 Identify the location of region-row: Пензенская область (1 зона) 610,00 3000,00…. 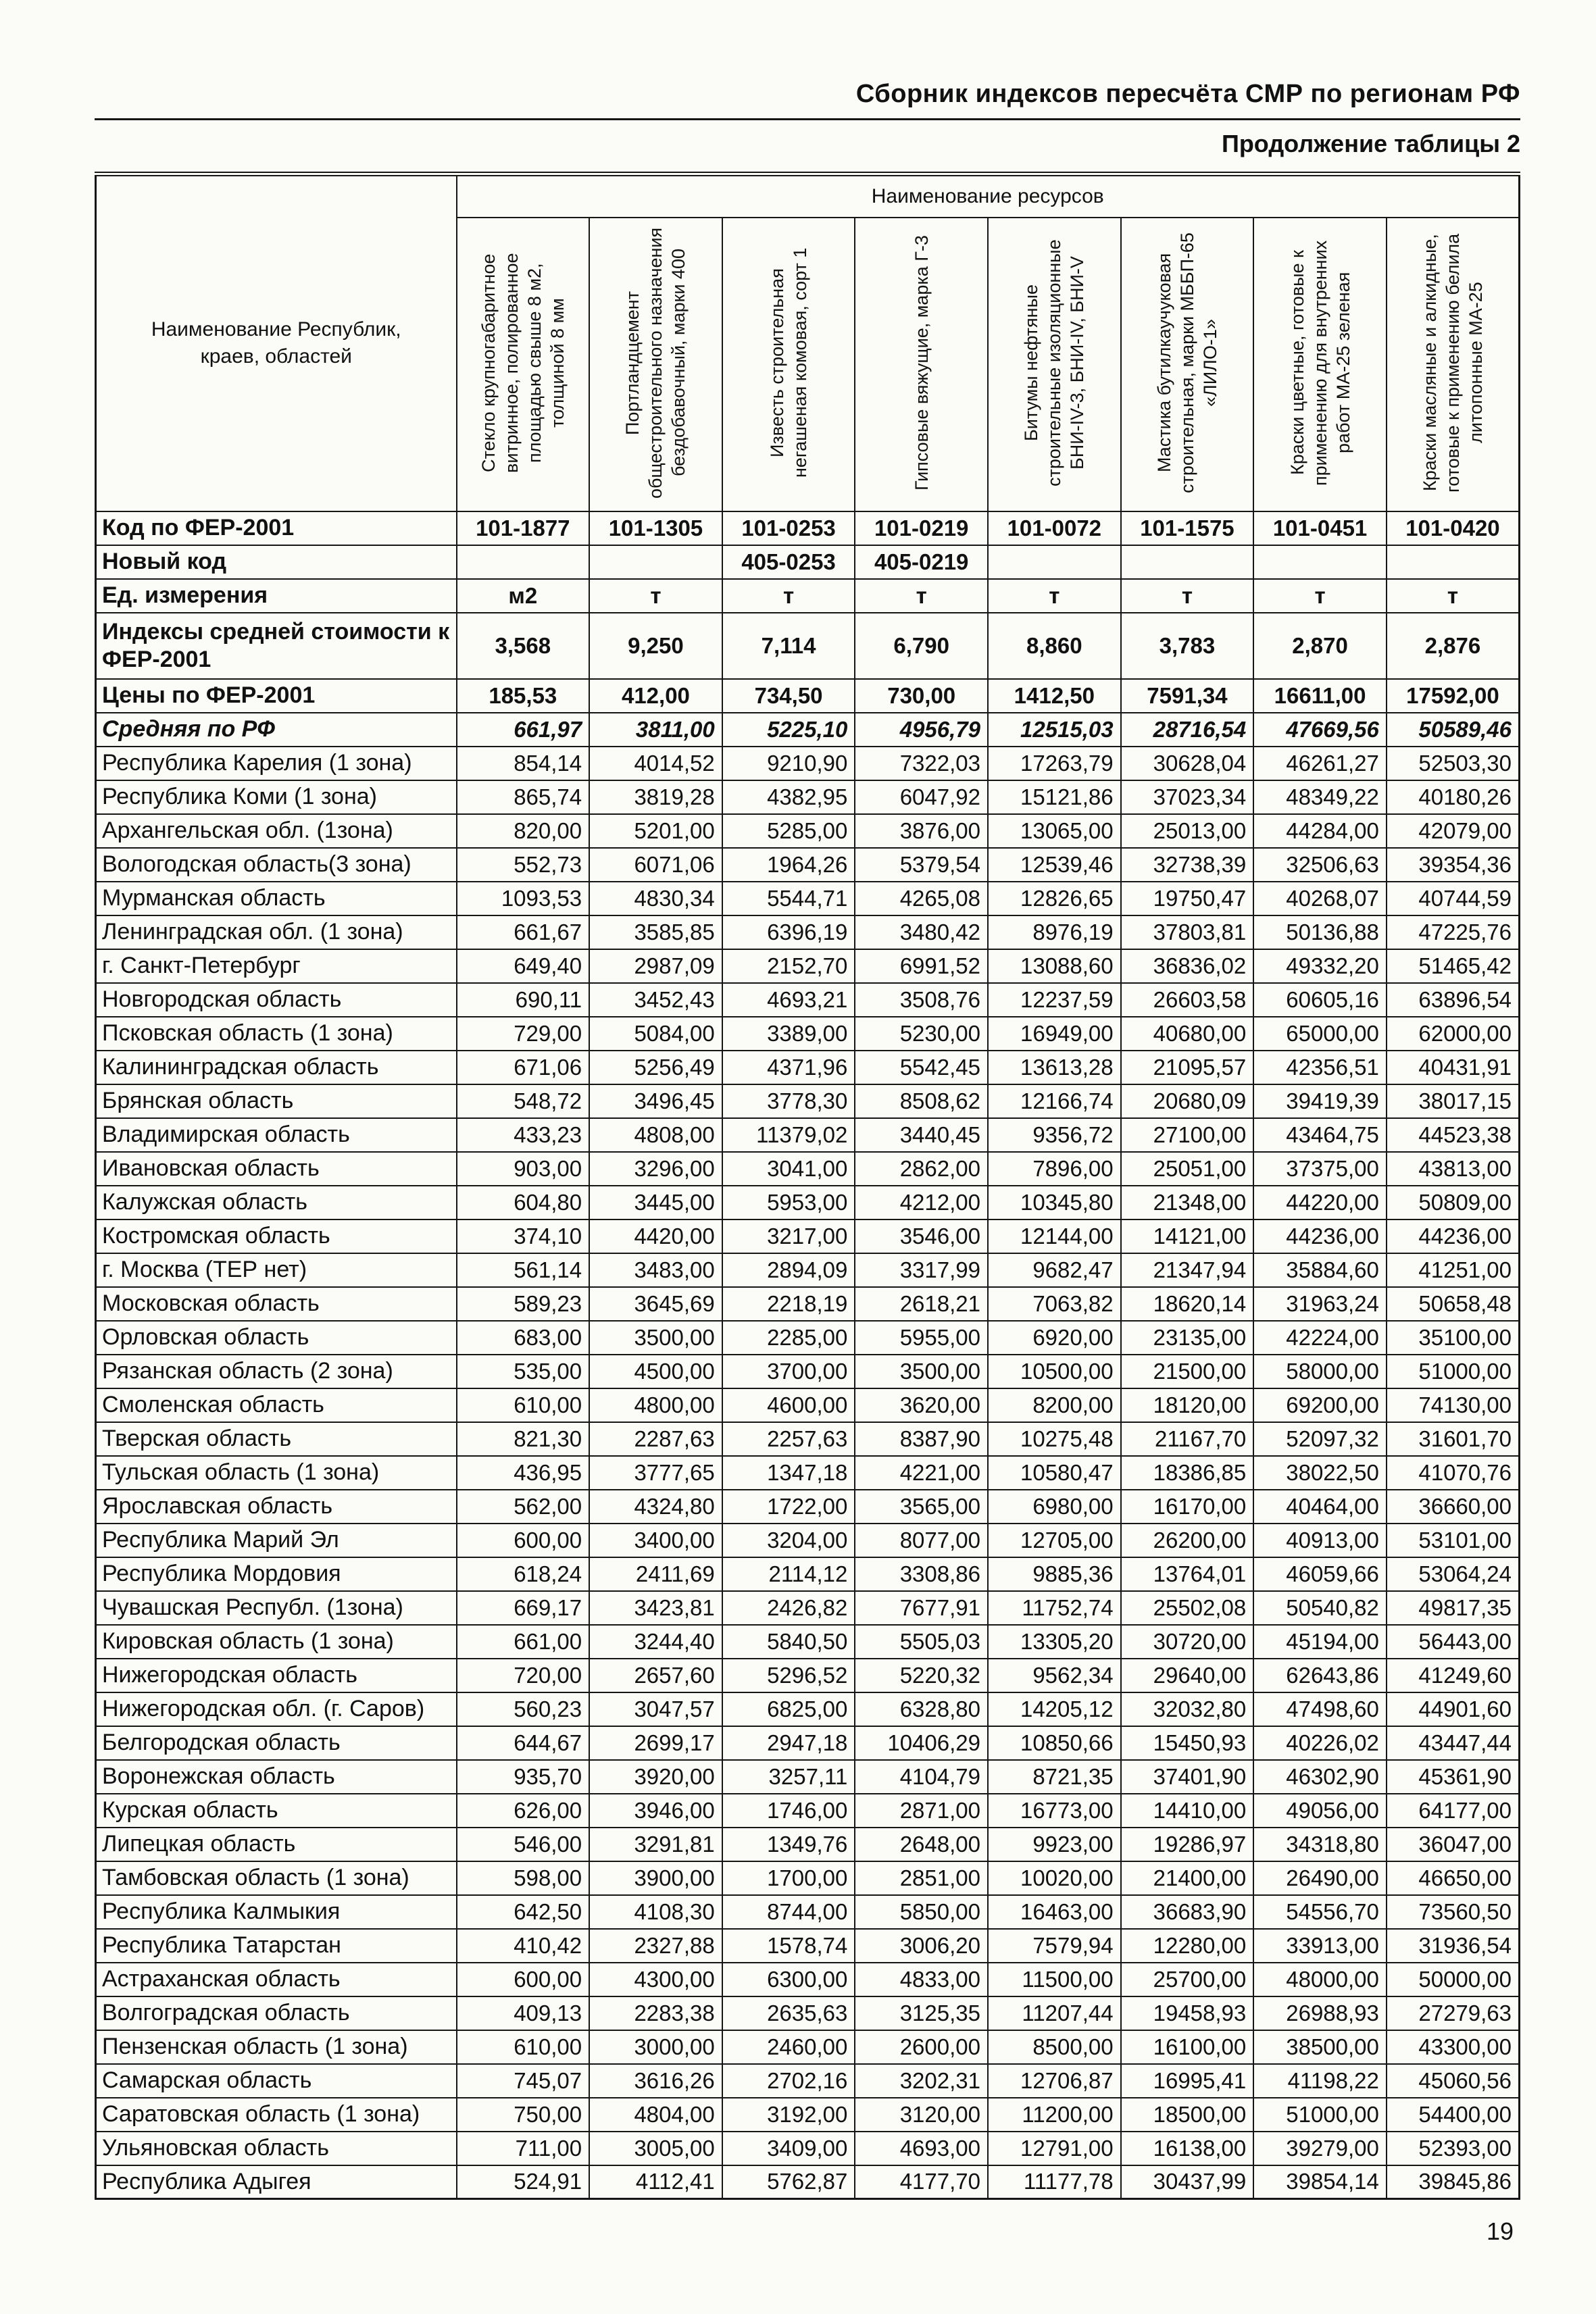
(808, 2047).